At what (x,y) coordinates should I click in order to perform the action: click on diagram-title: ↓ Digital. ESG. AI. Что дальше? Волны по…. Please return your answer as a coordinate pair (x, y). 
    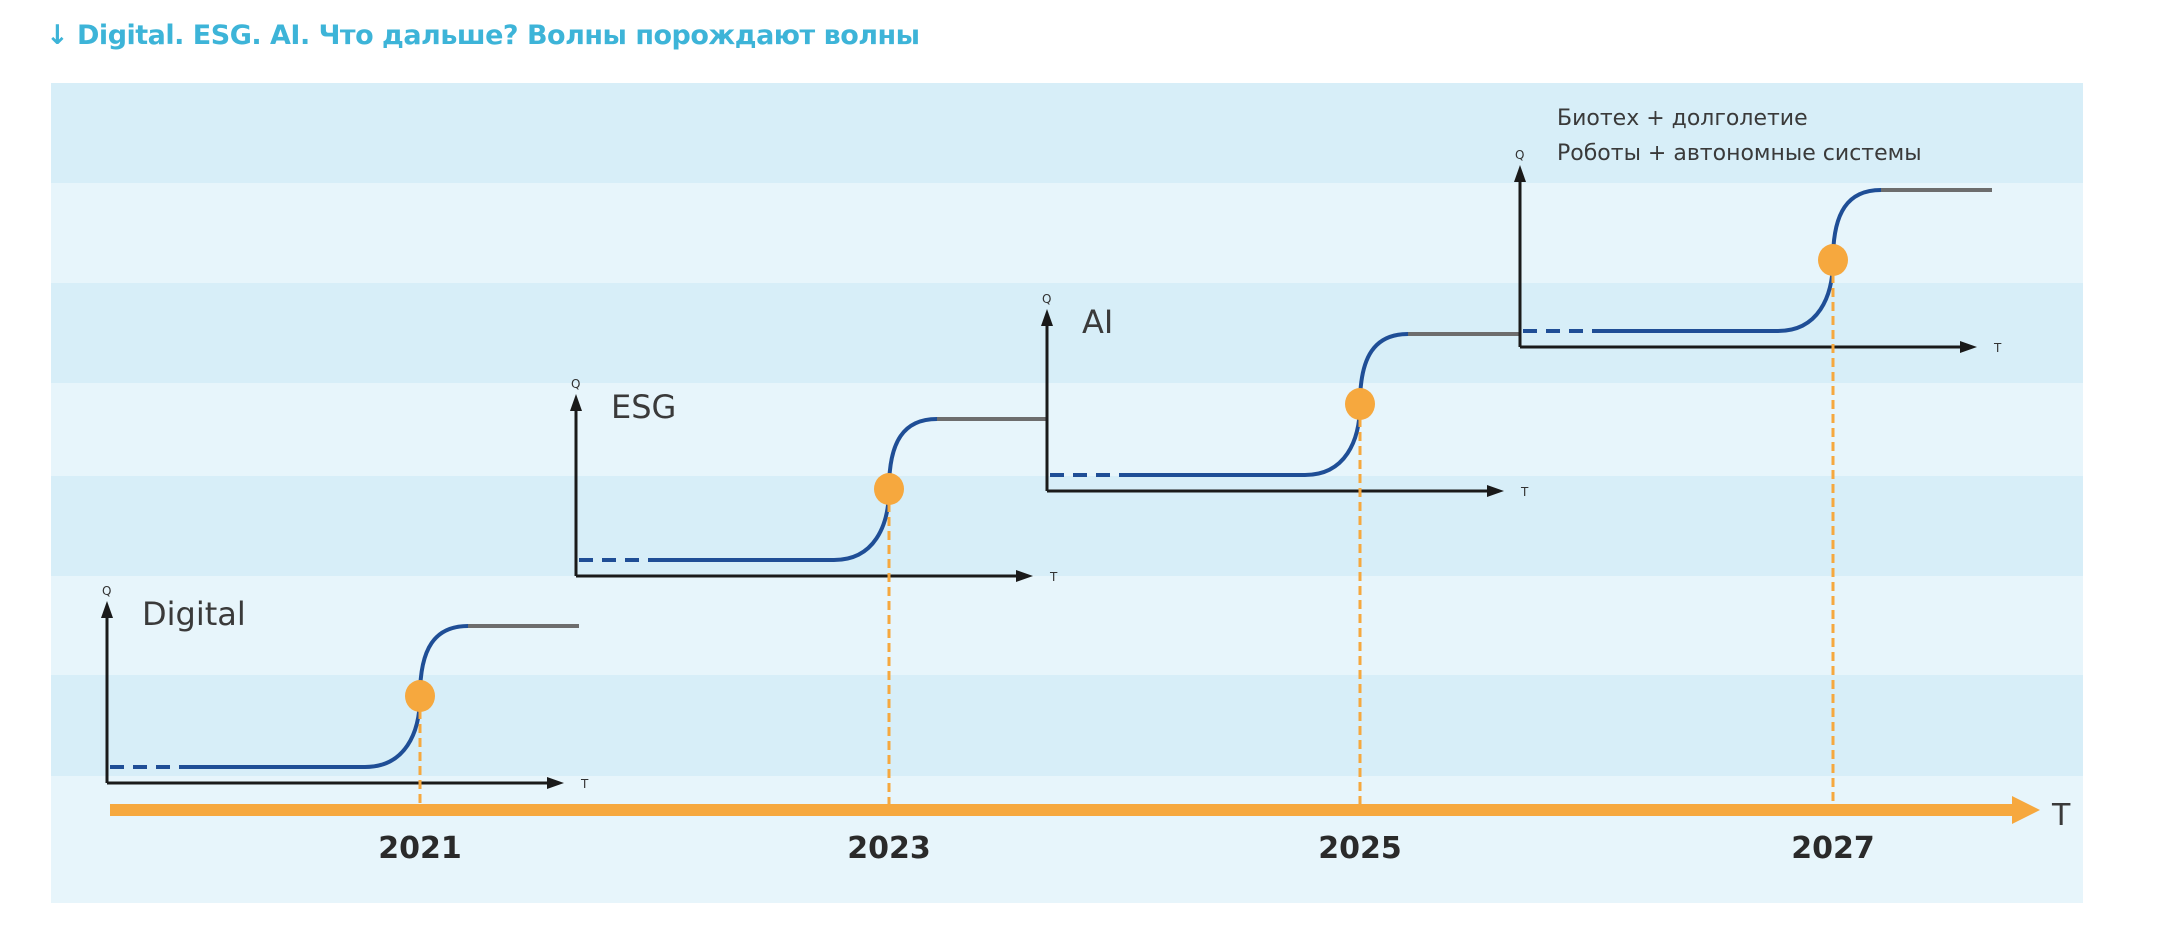
    Looking at the image, I should click on (483, 35).